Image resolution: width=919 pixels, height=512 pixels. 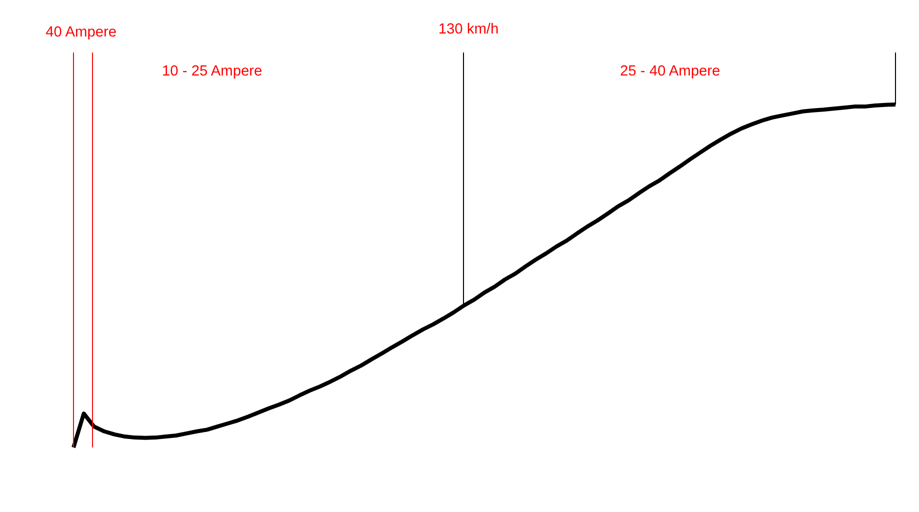 What do you see at coordinates (81, 32) in the screenshot?
I see `text: 40 Ampere` at bounding box center [81, 32].